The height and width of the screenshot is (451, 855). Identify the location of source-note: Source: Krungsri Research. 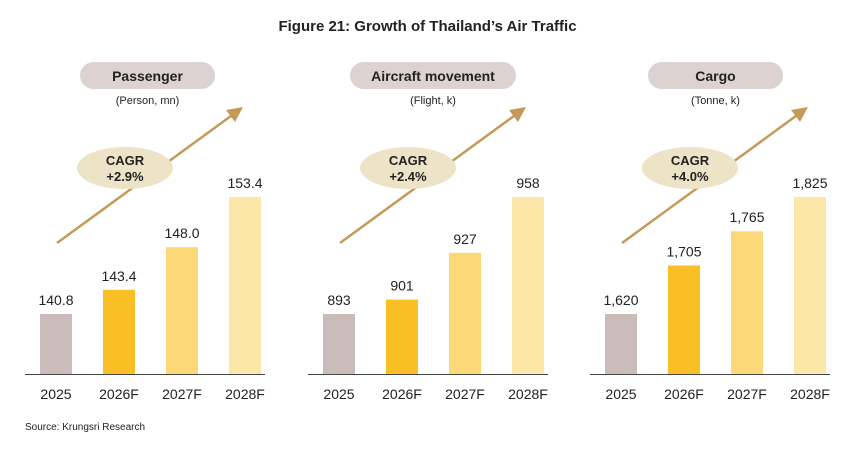
(85, 427).